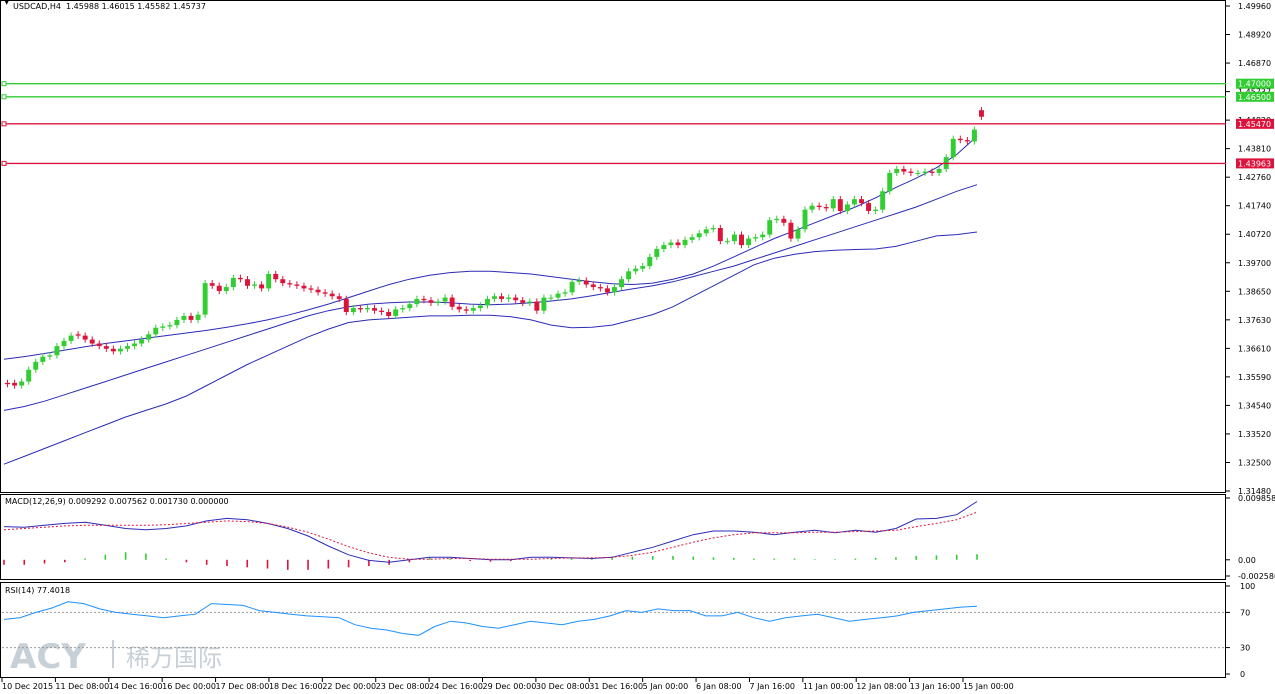  Describe the element at coordinates (48, 657) in the screenshot. I see `watermark-brand: ACY` at that location.